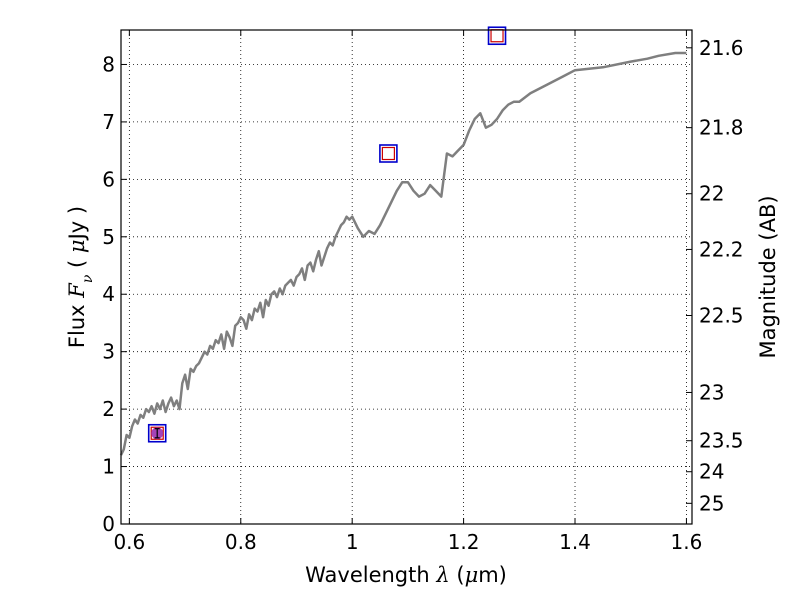  I want to click on x-tick-label: 1.4, so click(575, 542).